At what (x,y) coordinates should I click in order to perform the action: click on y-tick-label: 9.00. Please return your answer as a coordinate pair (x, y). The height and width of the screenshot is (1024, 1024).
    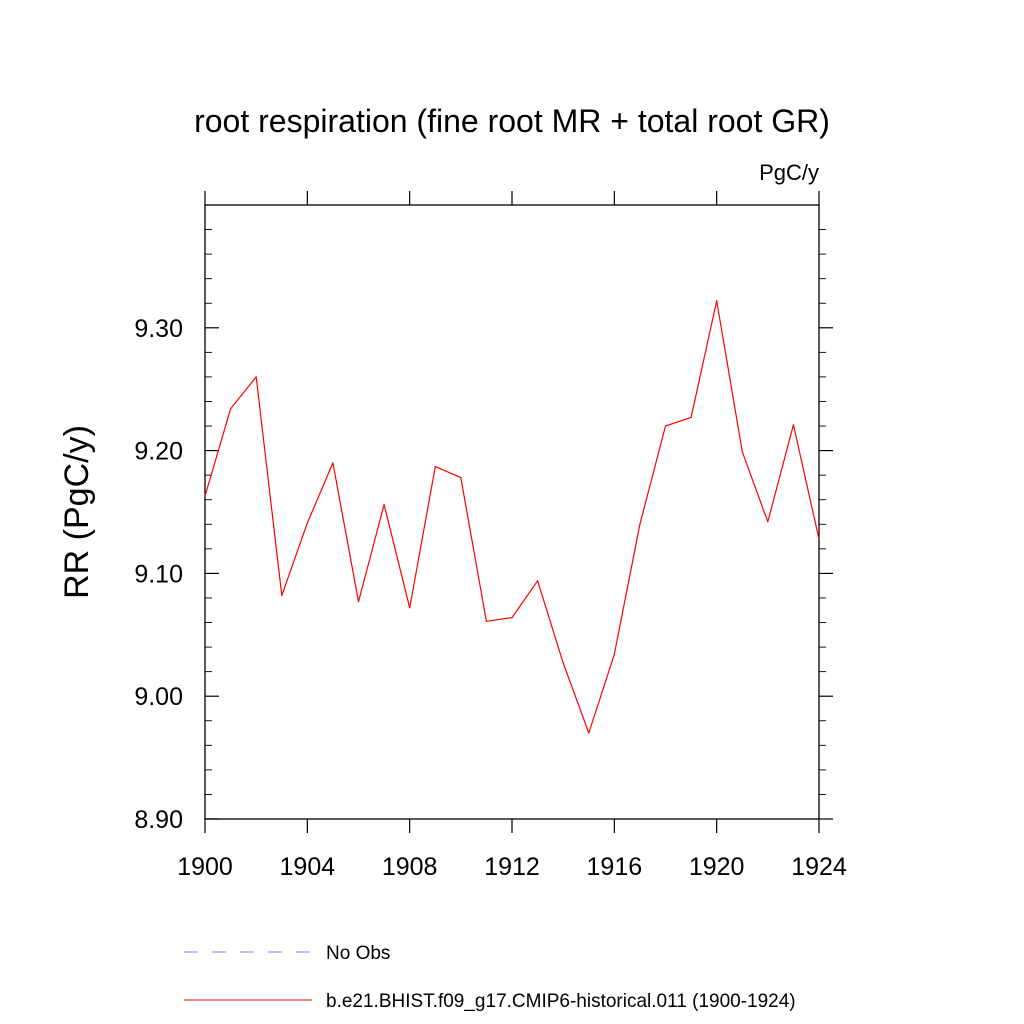
    Looking at the image, I should click on (158, 697).